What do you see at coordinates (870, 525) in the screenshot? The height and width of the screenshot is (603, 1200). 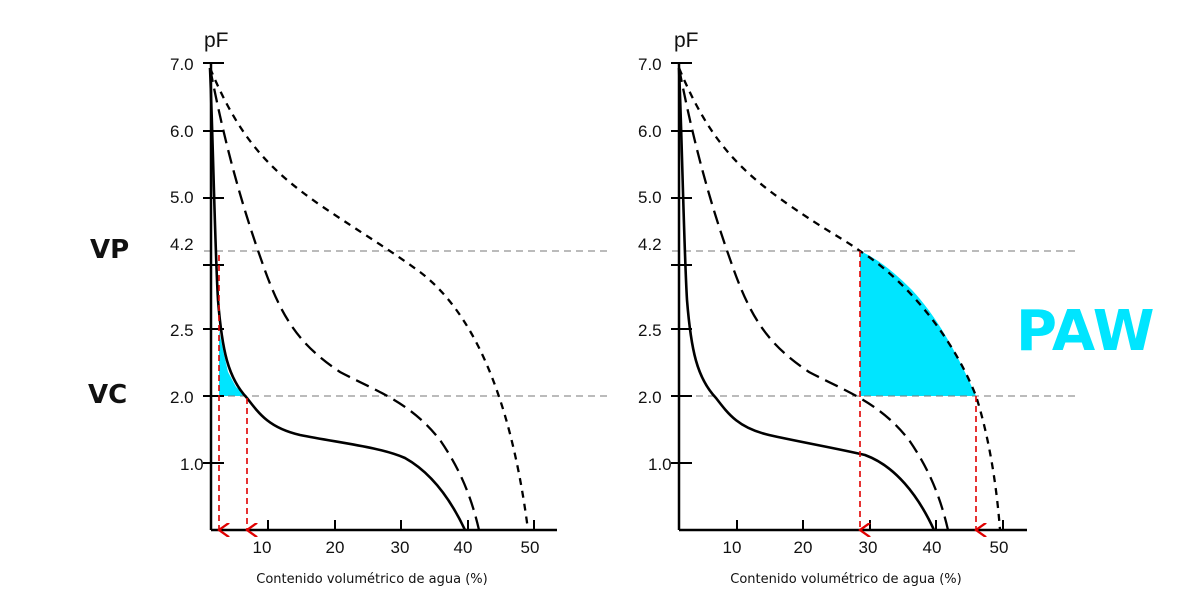 I see `right-x-ticks` at bounding box center [870, 525].